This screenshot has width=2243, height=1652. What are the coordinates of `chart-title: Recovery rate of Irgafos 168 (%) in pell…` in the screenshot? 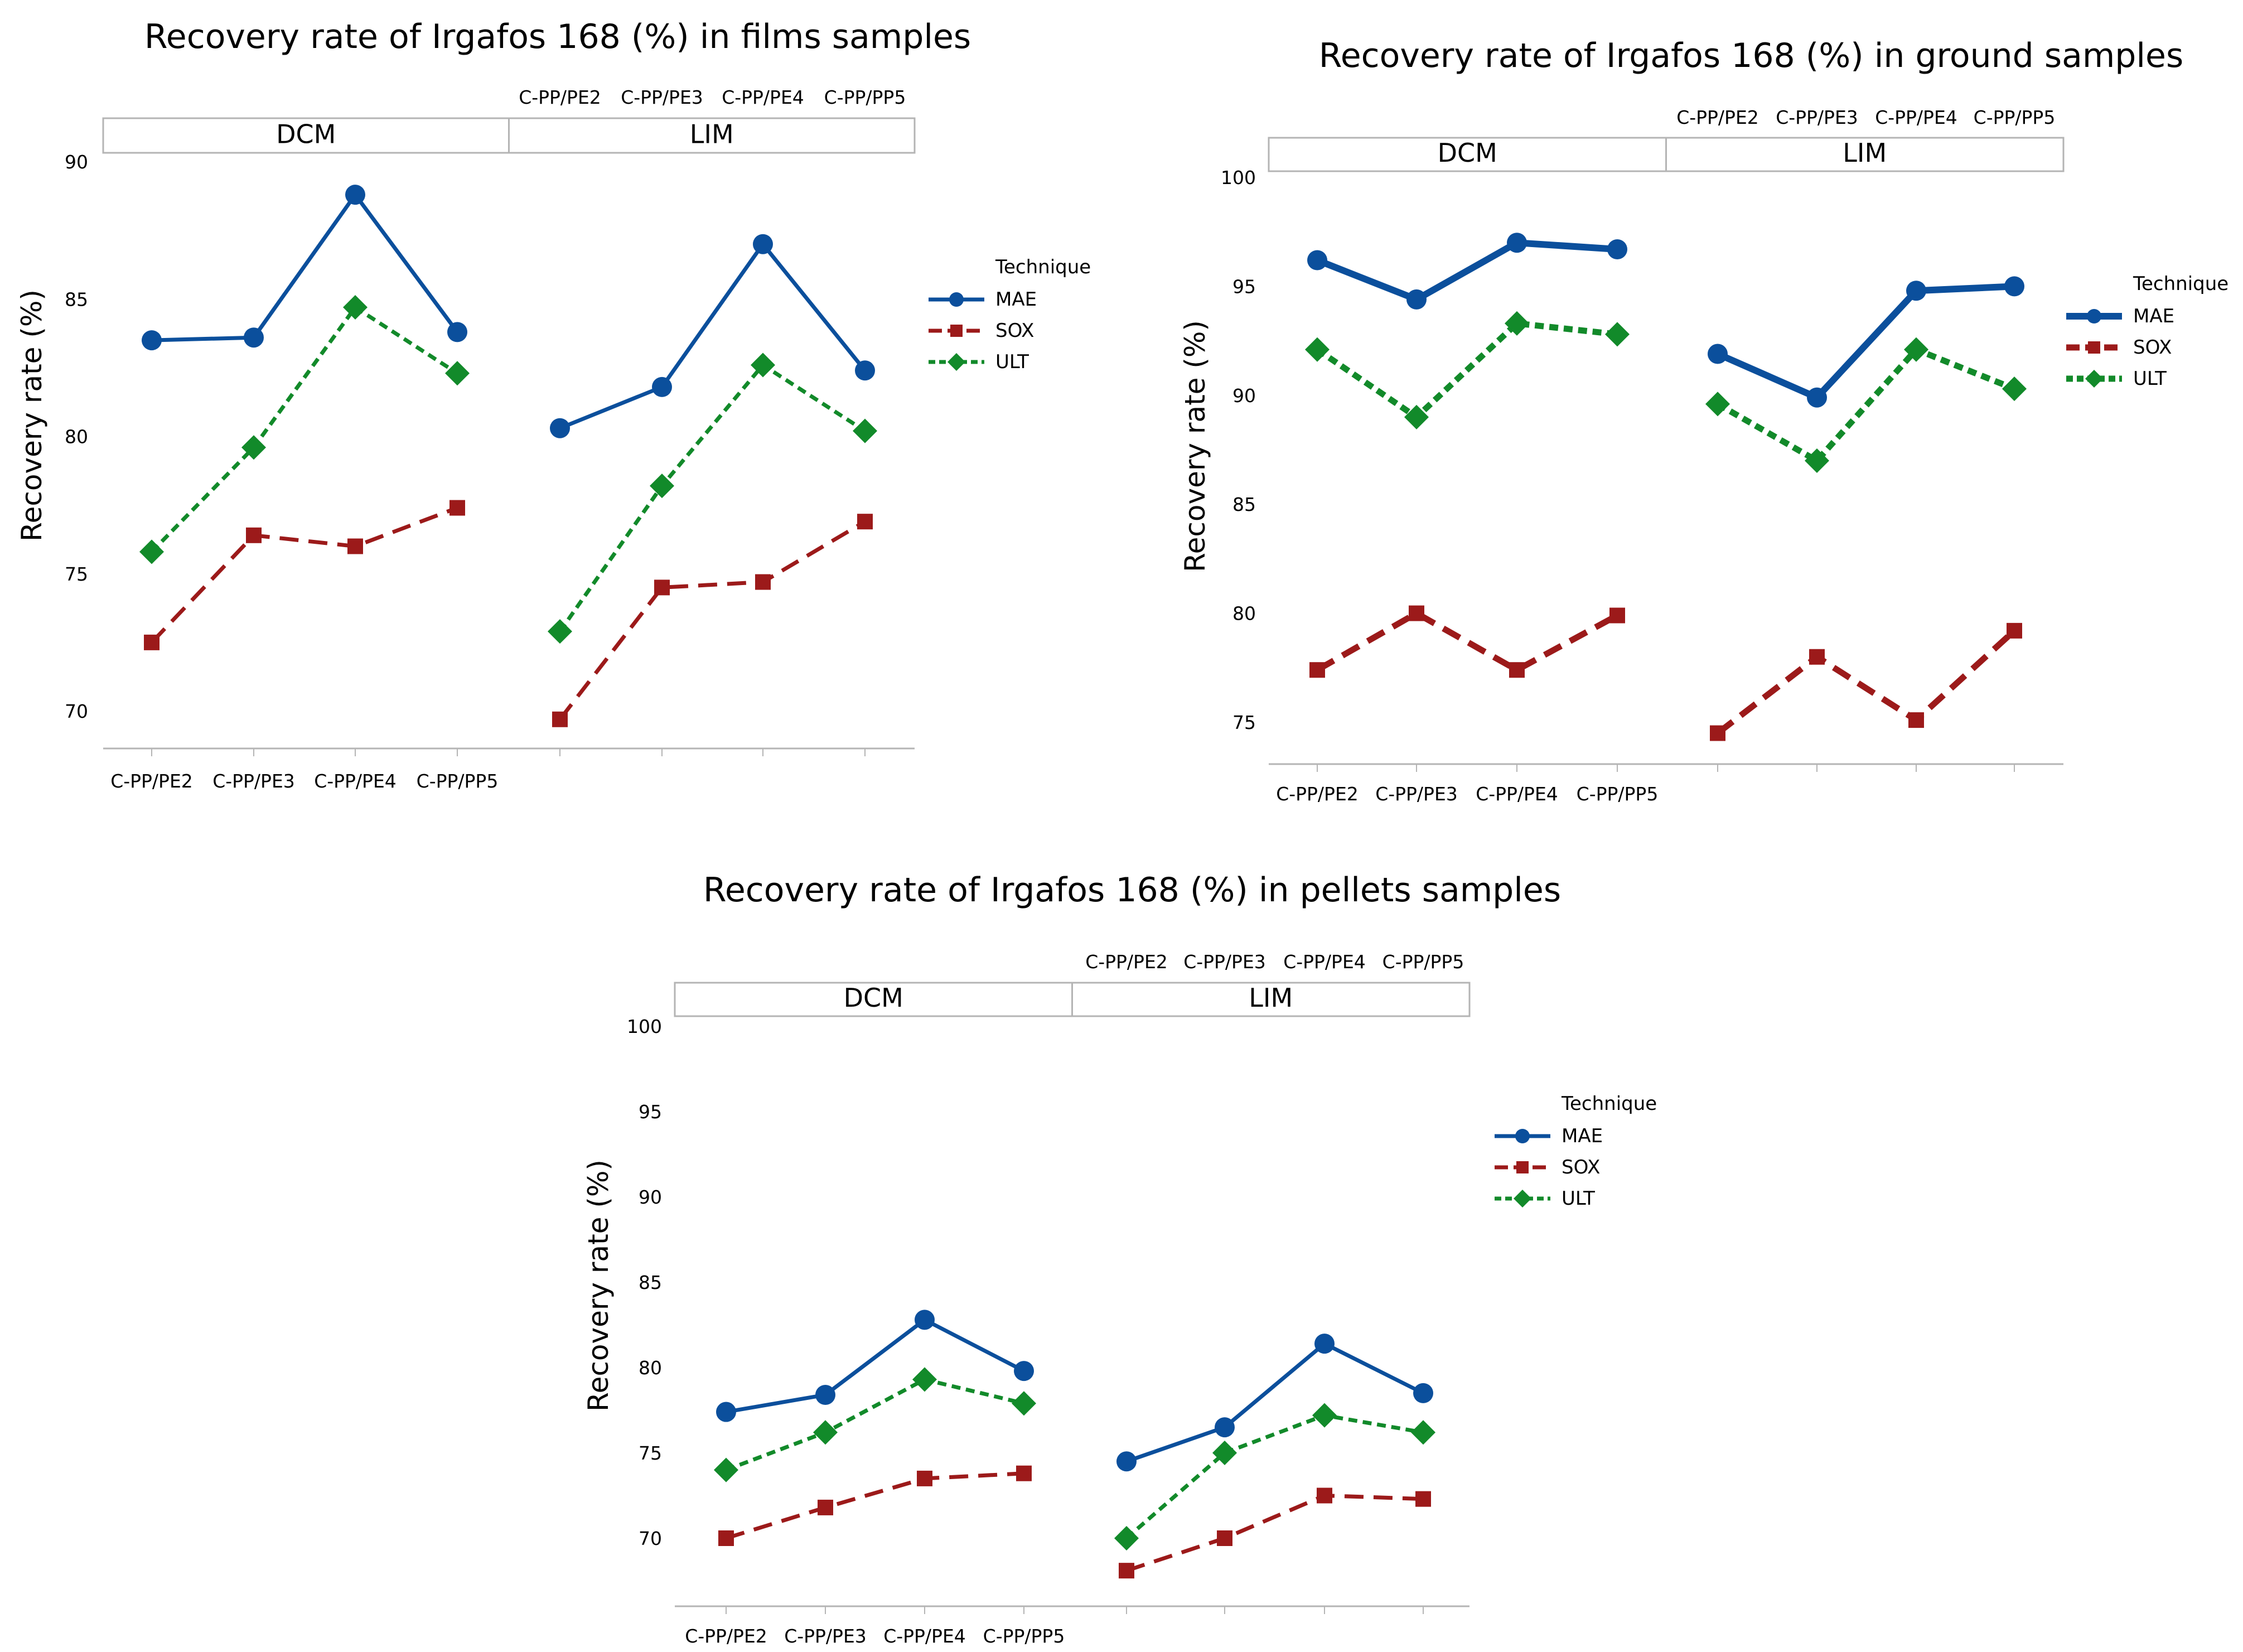 It's located at (1132, 890).